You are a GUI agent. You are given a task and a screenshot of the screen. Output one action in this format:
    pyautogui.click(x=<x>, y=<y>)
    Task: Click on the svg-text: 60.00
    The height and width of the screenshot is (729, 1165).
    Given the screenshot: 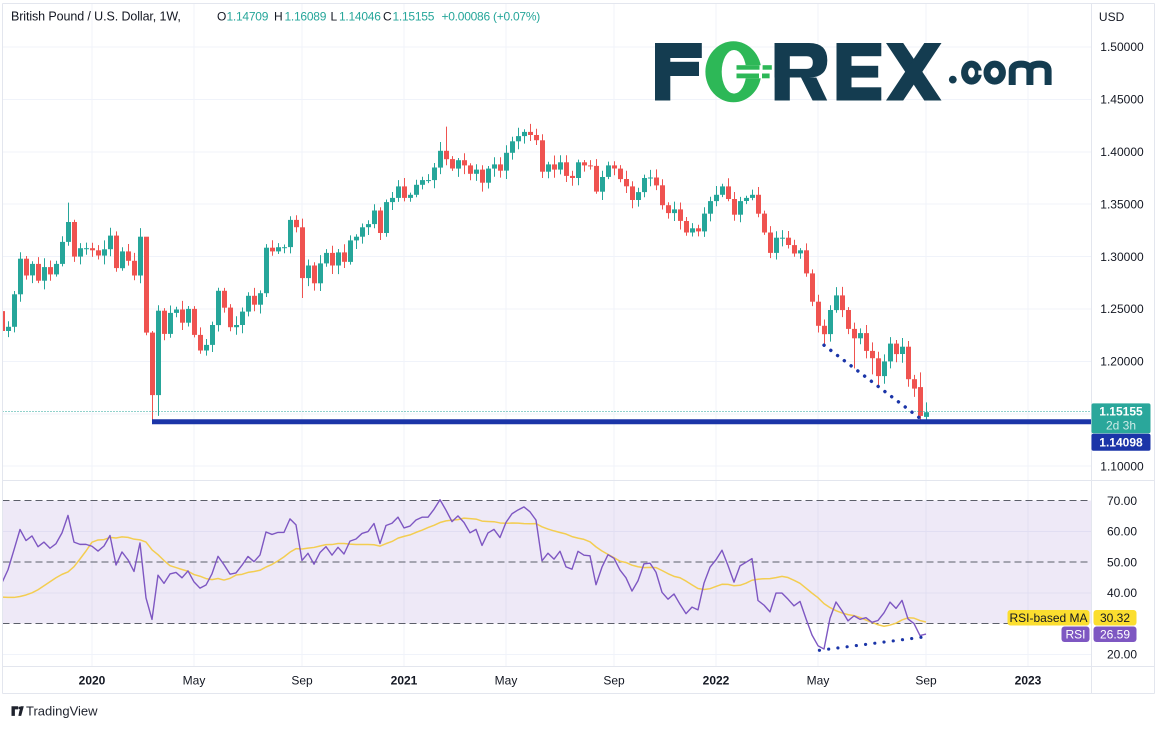 What is the action you would take?
    pyautogui.click(x=1122, y=532)
    